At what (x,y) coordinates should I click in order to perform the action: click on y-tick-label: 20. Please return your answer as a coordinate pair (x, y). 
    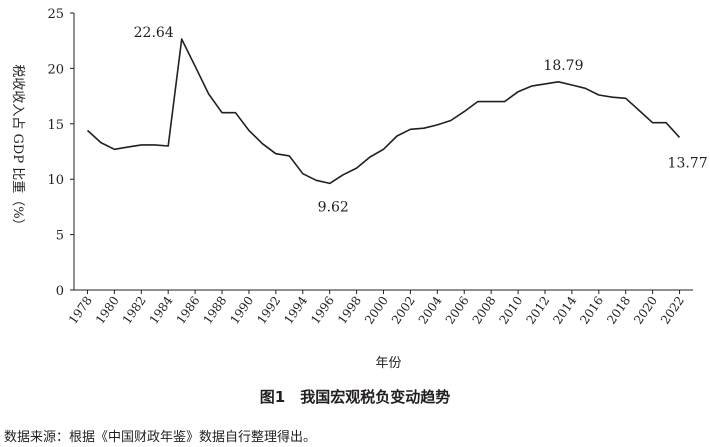
    Looking at the image, I should click on (55, 69).